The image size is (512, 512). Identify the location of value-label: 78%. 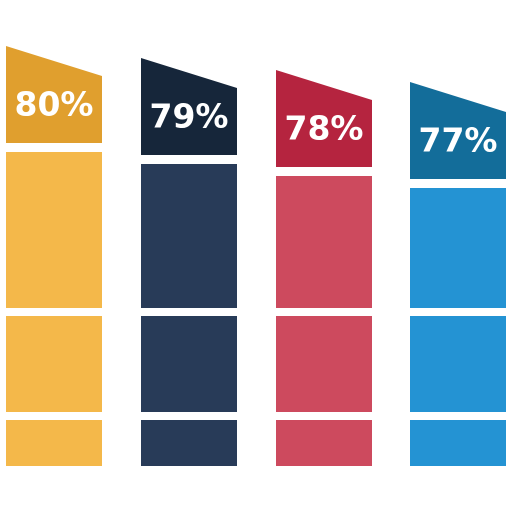
(324, 128).